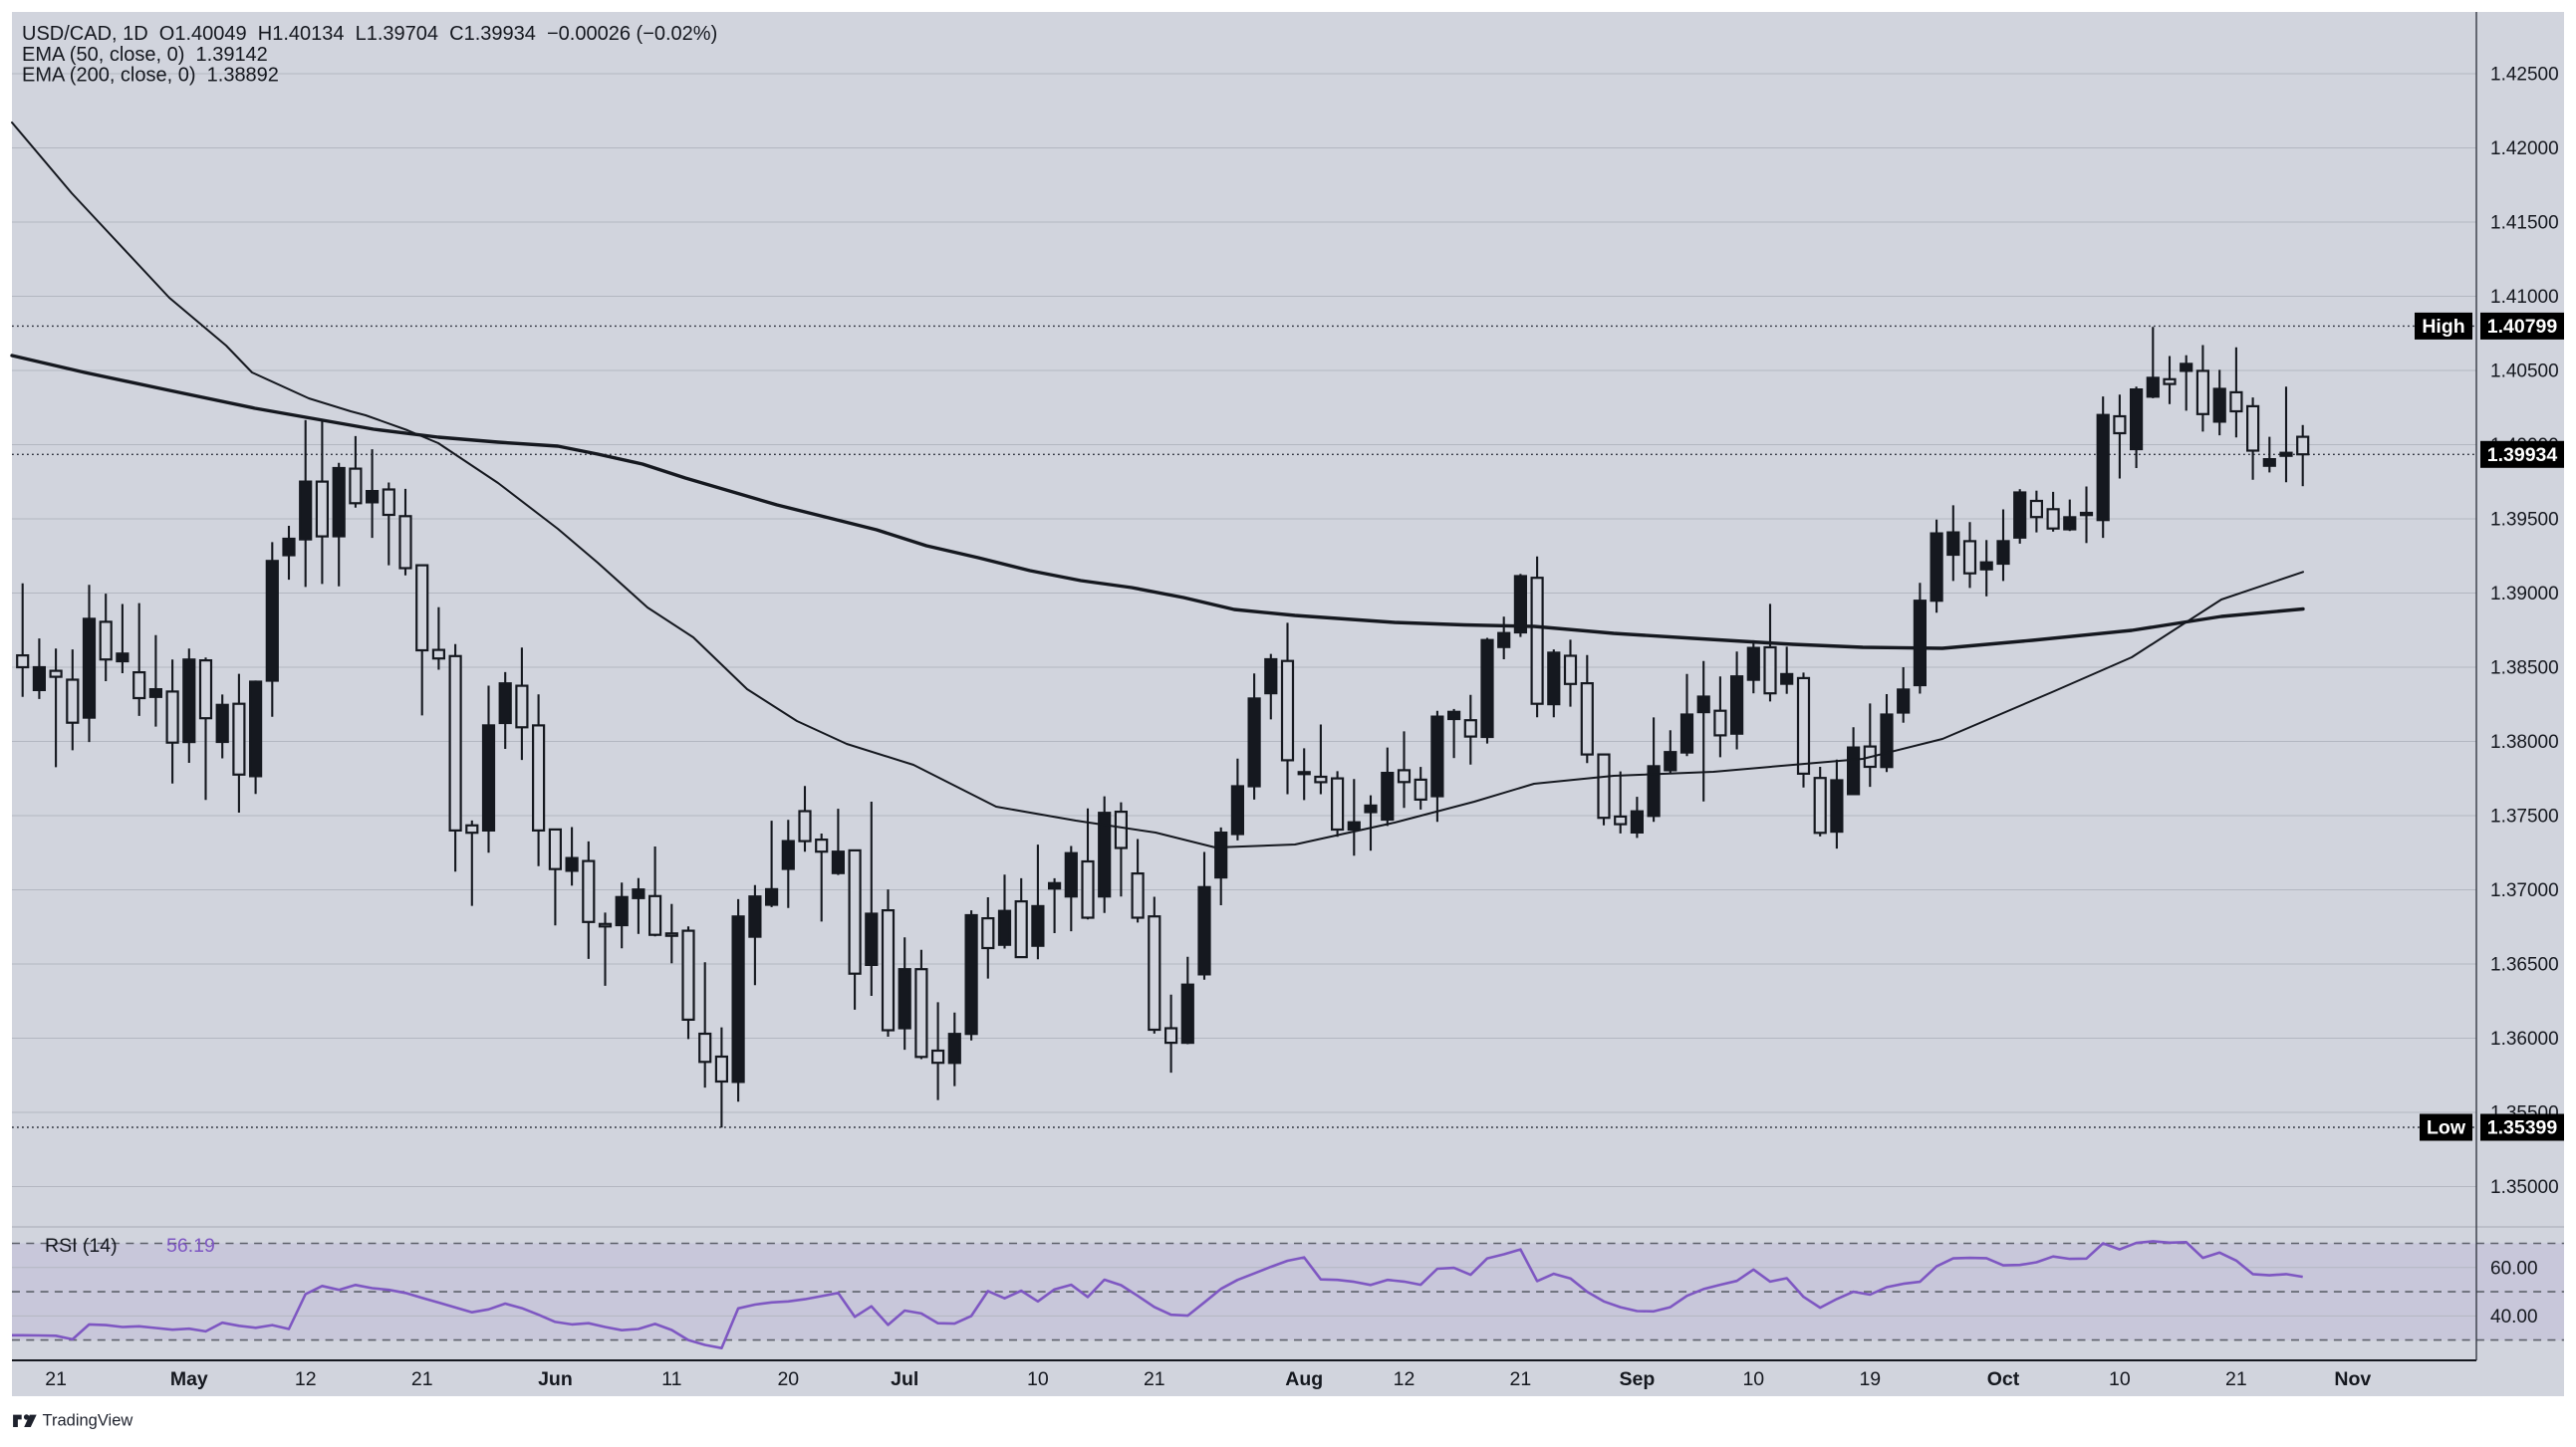 The height and width of the screenshot is (1447, 2576). I want to click on svg-text: 56.19, so click(190, 1246).